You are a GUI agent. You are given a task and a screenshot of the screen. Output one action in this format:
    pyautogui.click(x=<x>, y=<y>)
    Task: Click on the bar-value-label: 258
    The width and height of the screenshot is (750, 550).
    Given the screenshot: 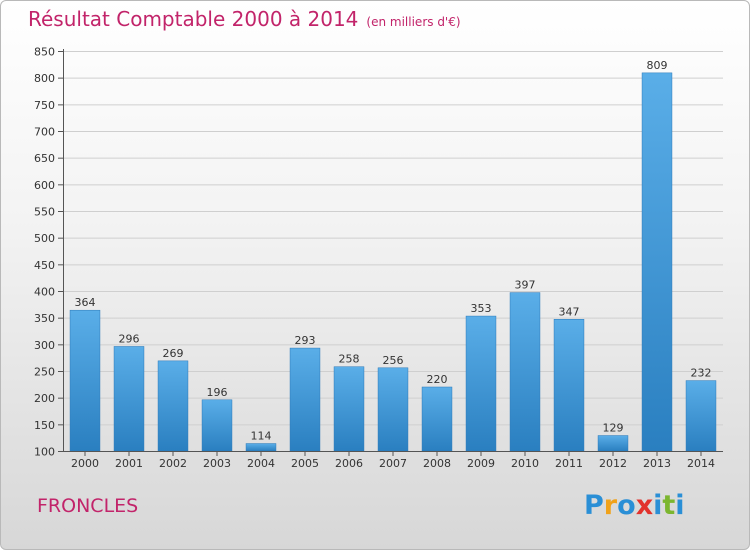 What is the action you would take?
    pyautogui.click(x=349, y=359)
    